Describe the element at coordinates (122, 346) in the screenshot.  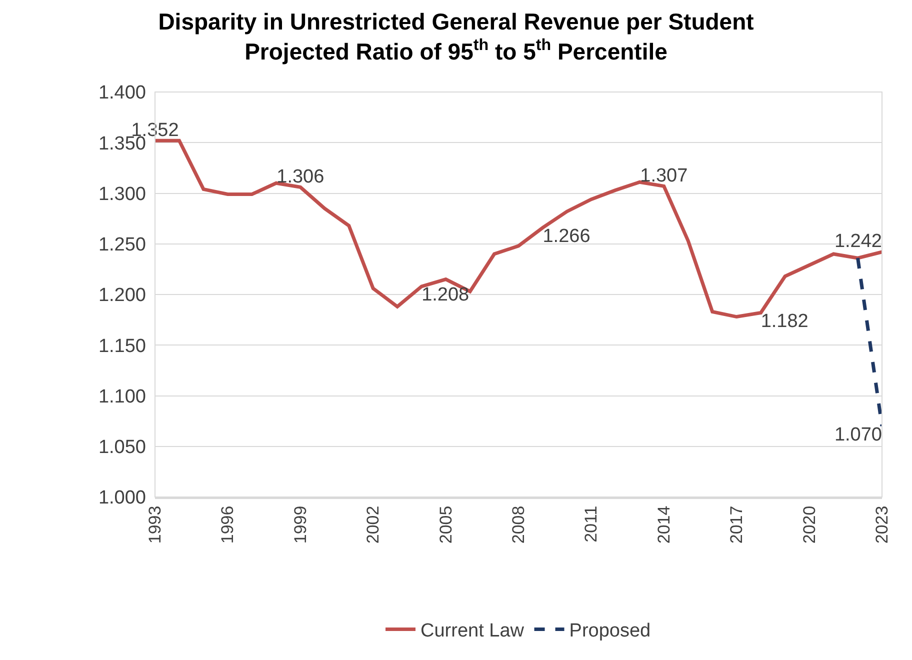
I see `y-tick-label: 1.150` at that location.